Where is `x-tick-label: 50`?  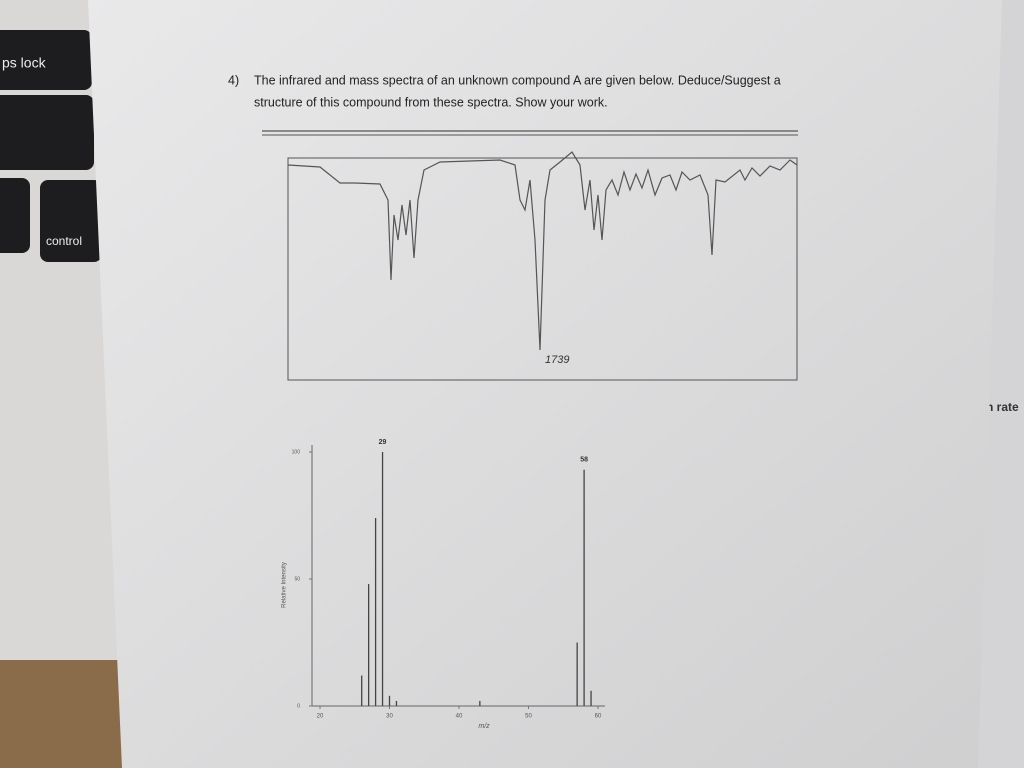 x-tick-label: 50 is located at coordinates (528, 717).